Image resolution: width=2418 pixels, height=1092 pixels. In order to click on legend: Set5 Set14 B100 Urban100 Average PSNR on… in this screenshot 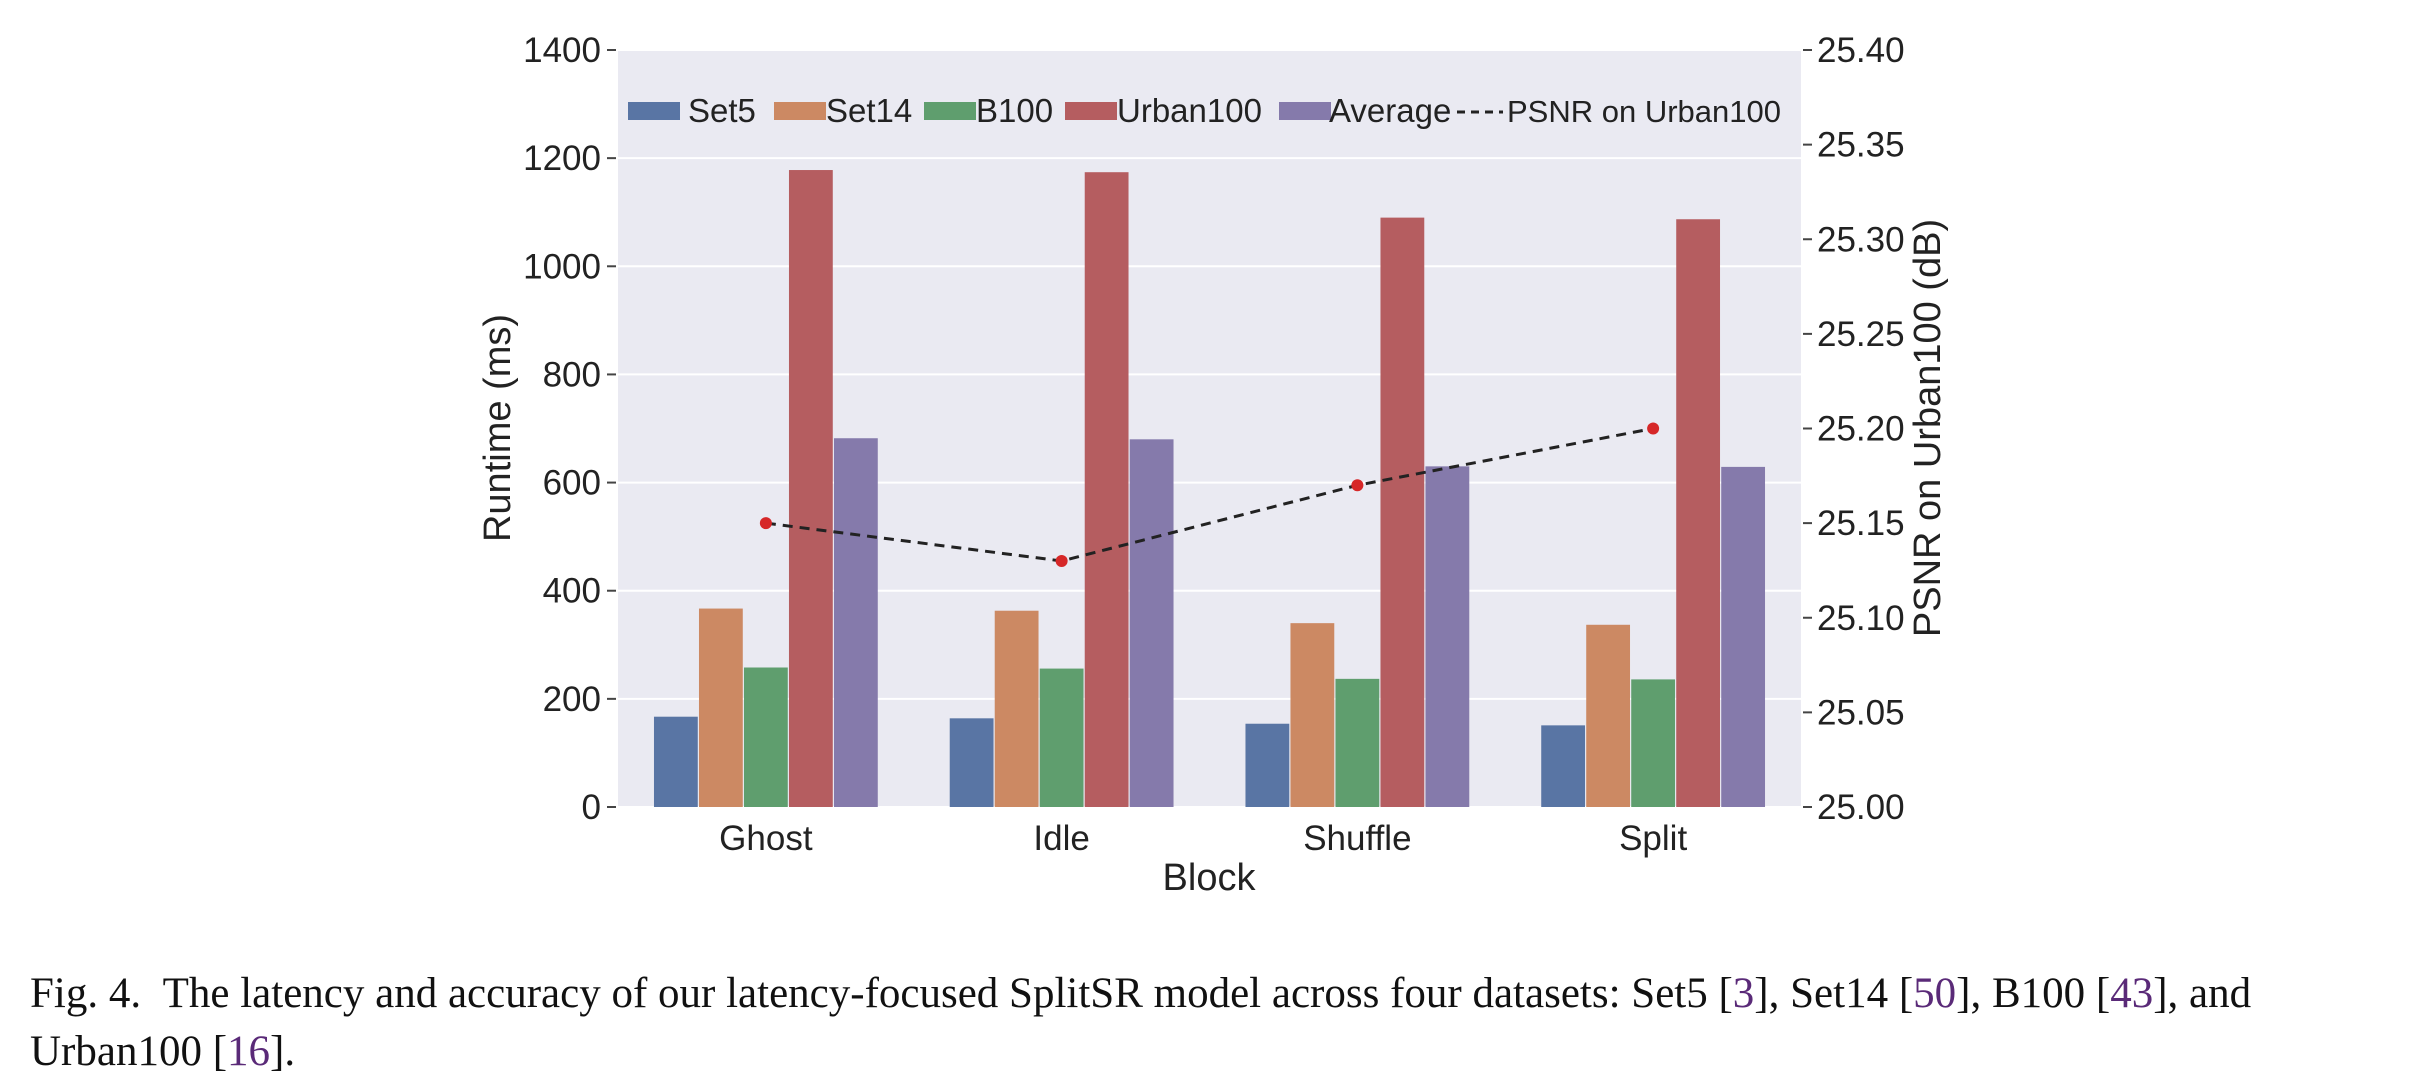, I will do `click(1204, 110)`.